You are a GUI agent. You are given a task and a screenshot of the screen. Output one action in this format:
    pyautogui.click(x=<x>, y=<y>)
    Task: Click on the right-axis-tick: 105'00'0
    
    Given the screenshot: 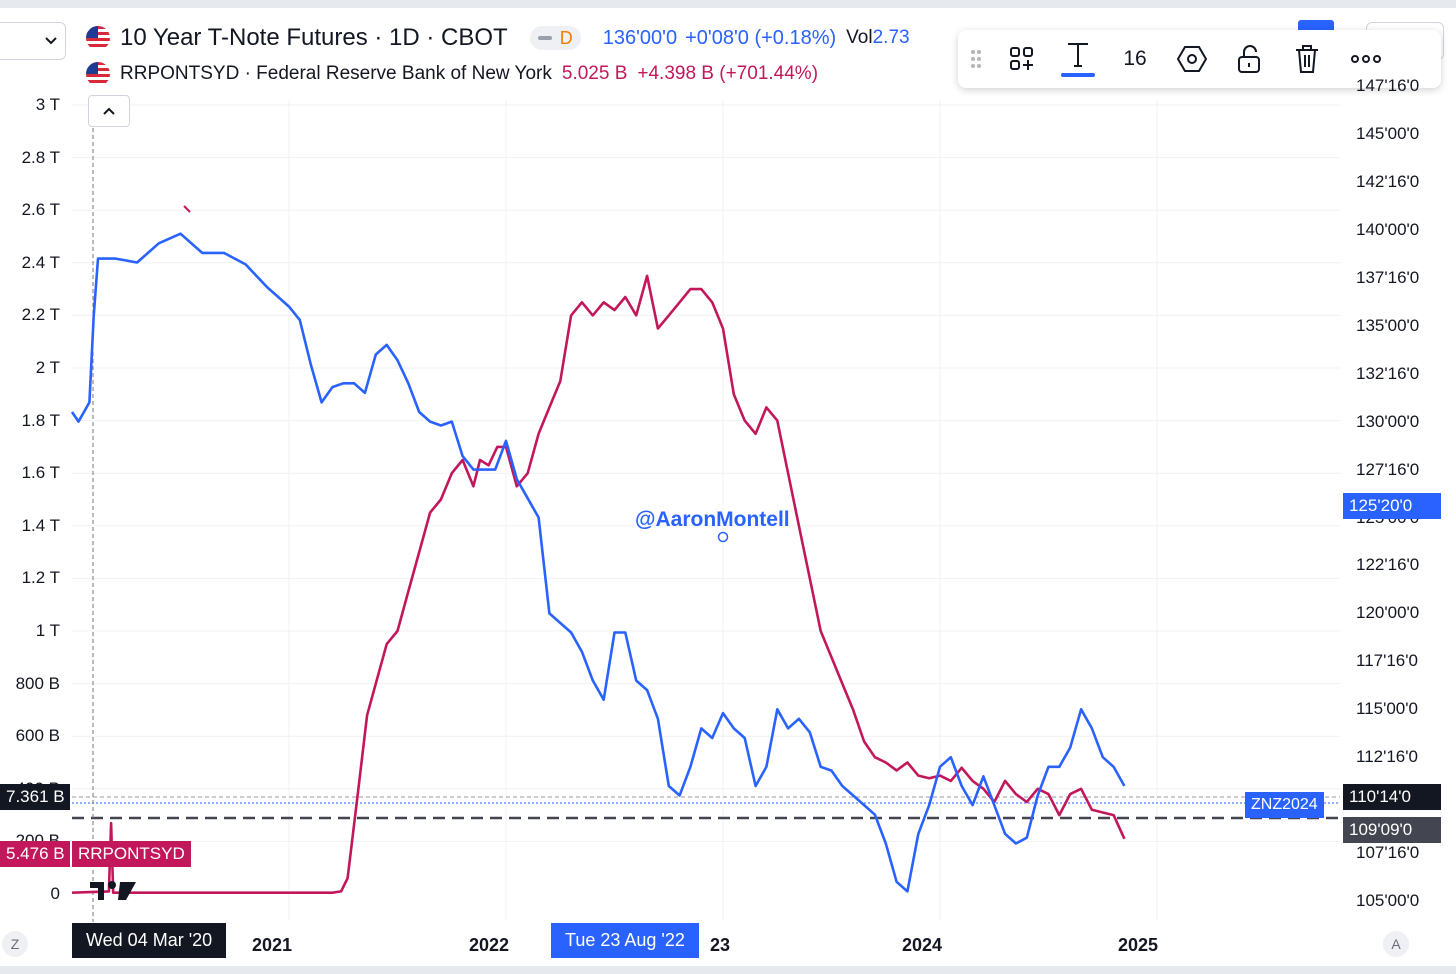 What is the action you would take?
    pyautogui.click(x=1388, y=900)
    